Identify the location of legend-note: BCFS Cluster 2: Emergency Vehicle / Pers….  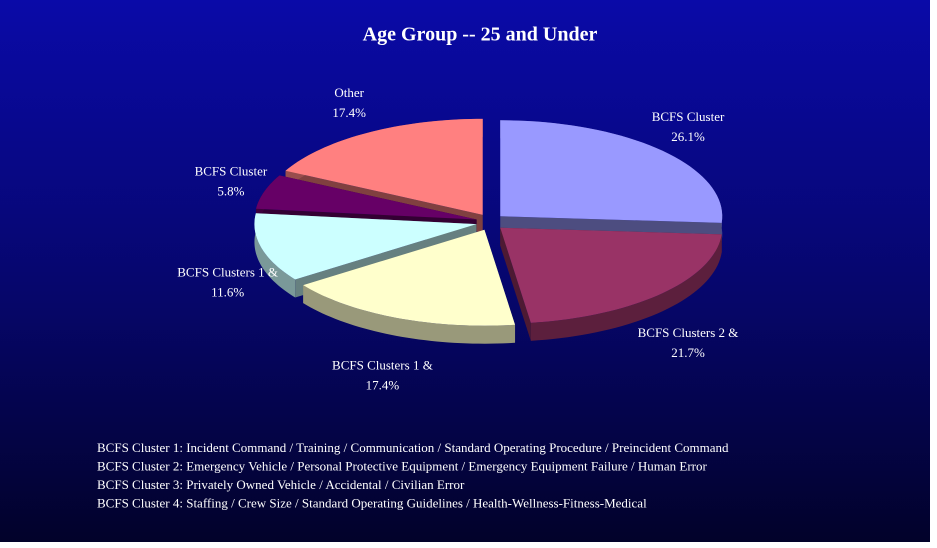
(402, 466).